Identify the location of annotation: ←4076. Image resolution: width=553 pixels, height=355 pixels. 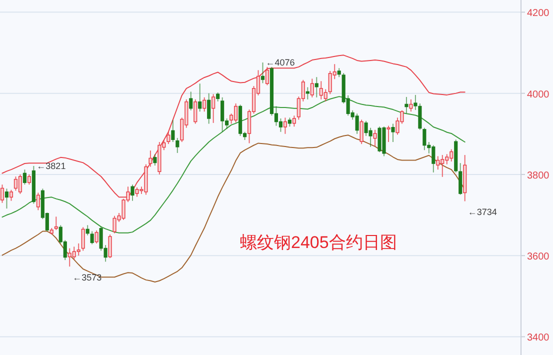
(280, 62).